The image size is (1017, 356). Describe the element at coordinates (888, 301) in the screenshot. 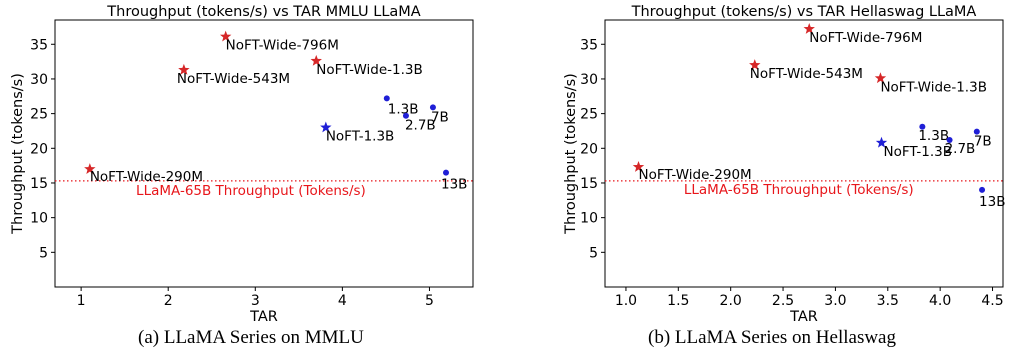

I see `x-tick-label: 3.5` at that location.